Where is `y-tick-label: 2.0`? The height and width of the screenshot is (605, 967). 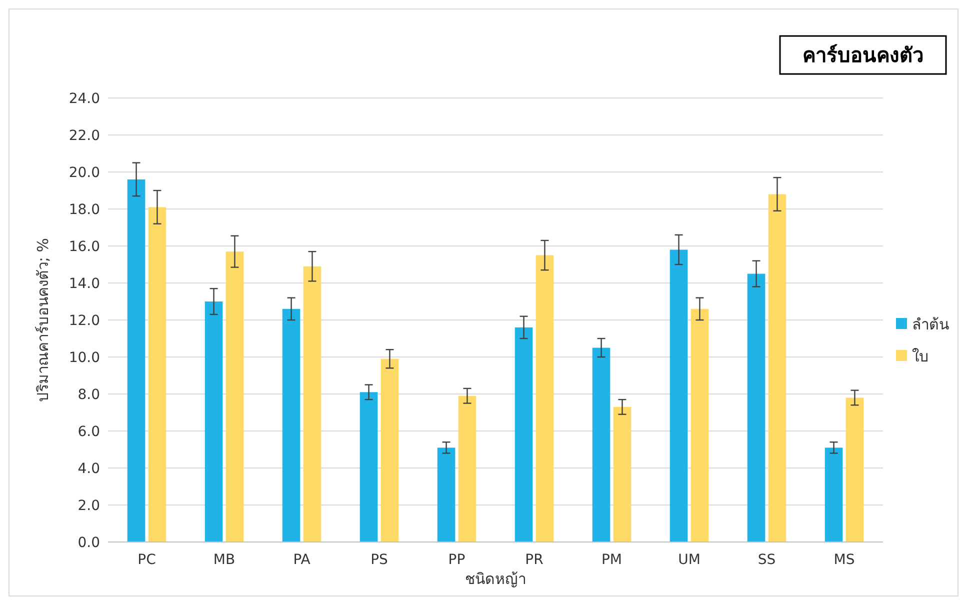 y-tick-label: 2.0 is located at coordinates (89, 506).